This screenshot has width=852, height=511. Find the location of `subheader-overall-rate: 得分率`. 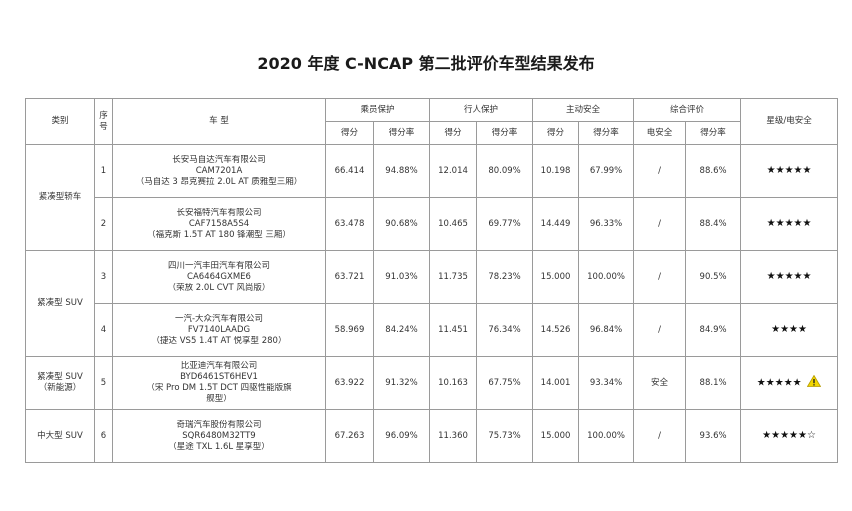

subheader-overall-rate: 得分率 is located at coordinates (713, 133).